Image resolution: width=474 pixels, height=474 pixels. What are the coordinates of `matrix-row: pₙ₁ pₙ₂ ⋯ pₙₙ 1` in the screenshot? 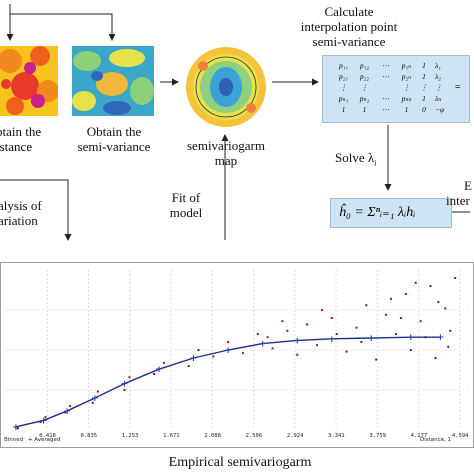 It's located at (382, 98).